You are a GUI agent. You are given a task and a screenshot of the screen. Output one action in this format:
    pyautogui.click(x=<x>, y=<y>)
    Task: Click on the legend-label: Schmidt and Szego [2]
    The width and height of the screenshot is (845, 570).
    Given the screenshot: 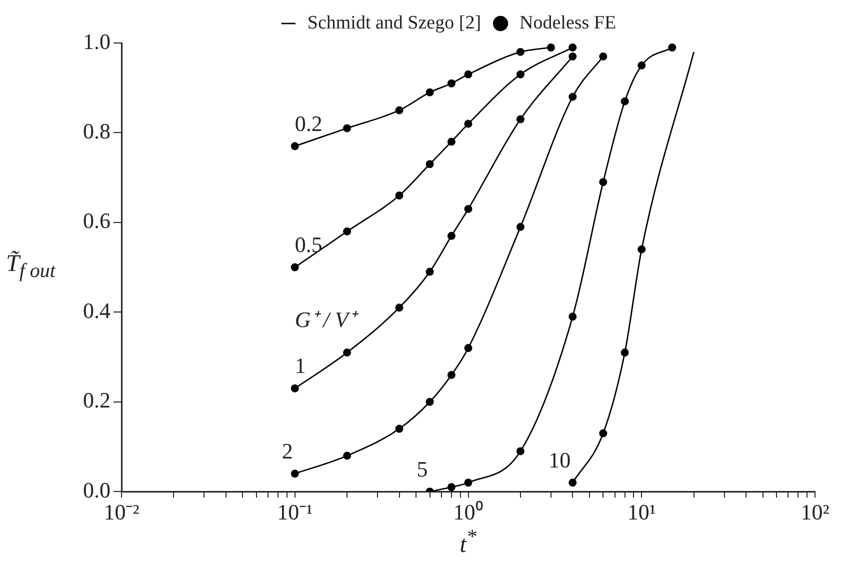 What is the action you would take?
    pyautogui.click(x=394, y=23)
    